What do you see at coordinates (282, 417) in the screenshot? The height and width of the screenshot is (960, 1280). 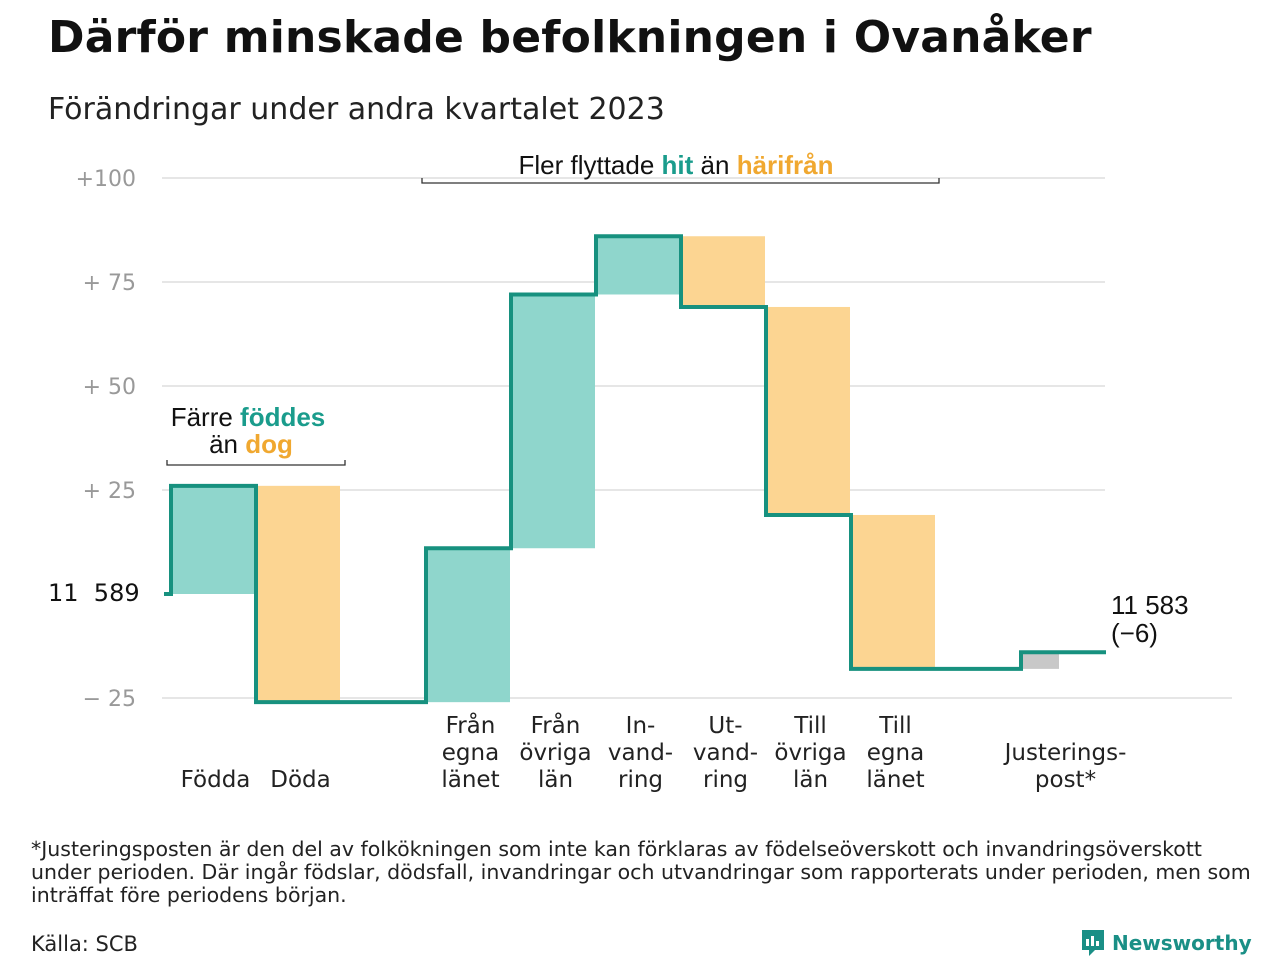 I see `annotation-hit-word: föddes` at bounding box center [282, 417].